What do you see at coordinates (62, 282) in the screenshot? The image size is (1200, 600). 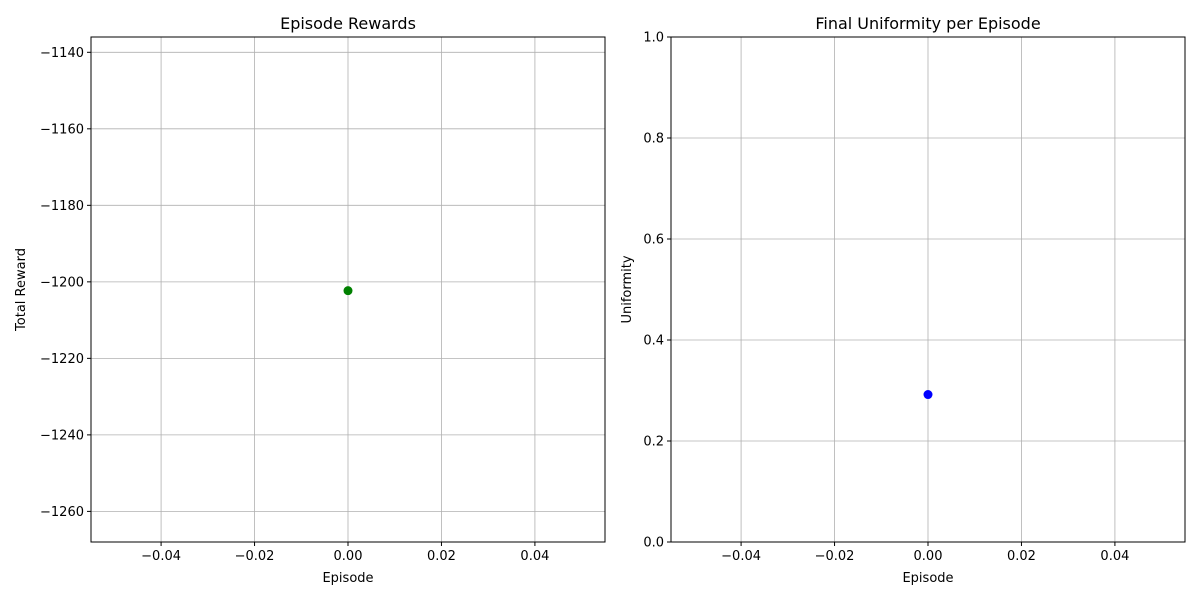 I see `rewards-y-tick-label: −1200` at bounding box center [62, 282].